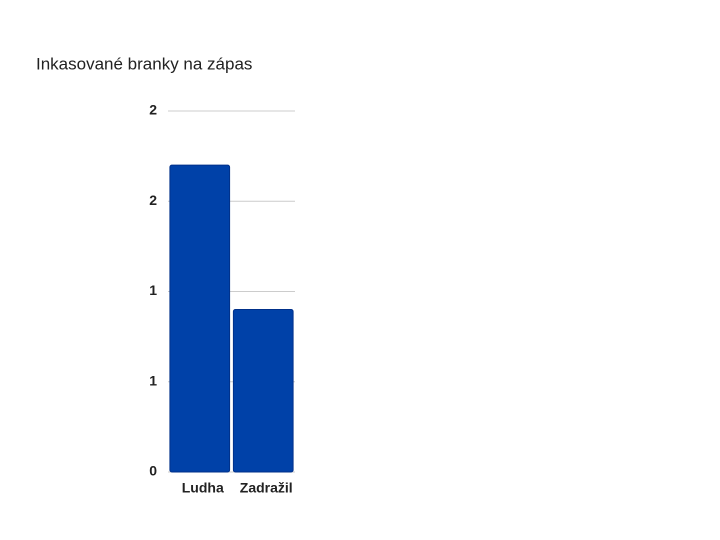 This screenshot has width=720, height=540. What do you see at coordinates (153, 471) in the screenshot?
I see `y-tick-label: 0` at bounding box center [153, 471].